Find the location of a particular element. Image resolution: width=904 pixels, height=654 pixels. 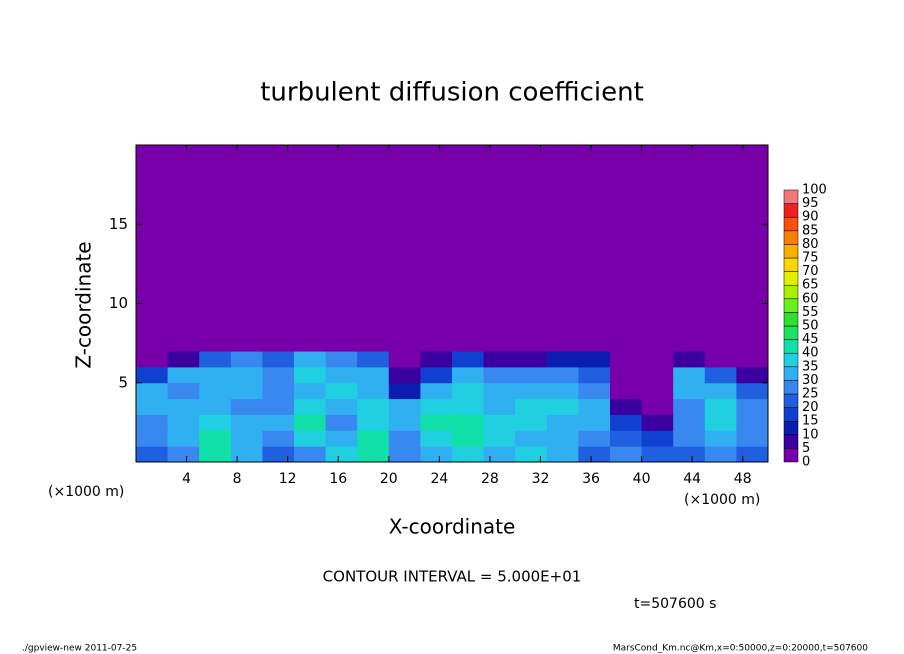

contour-interval: CONTOUR INTERVAL = 5.000E+01 is located at coordinates (452, 577).